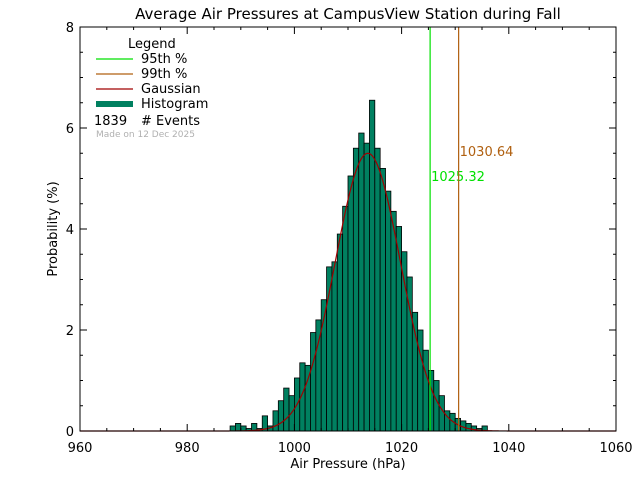  Describe the element at coordinates (110, 121) in the screenshot. I see `legend-events-count: 1839` at that location.